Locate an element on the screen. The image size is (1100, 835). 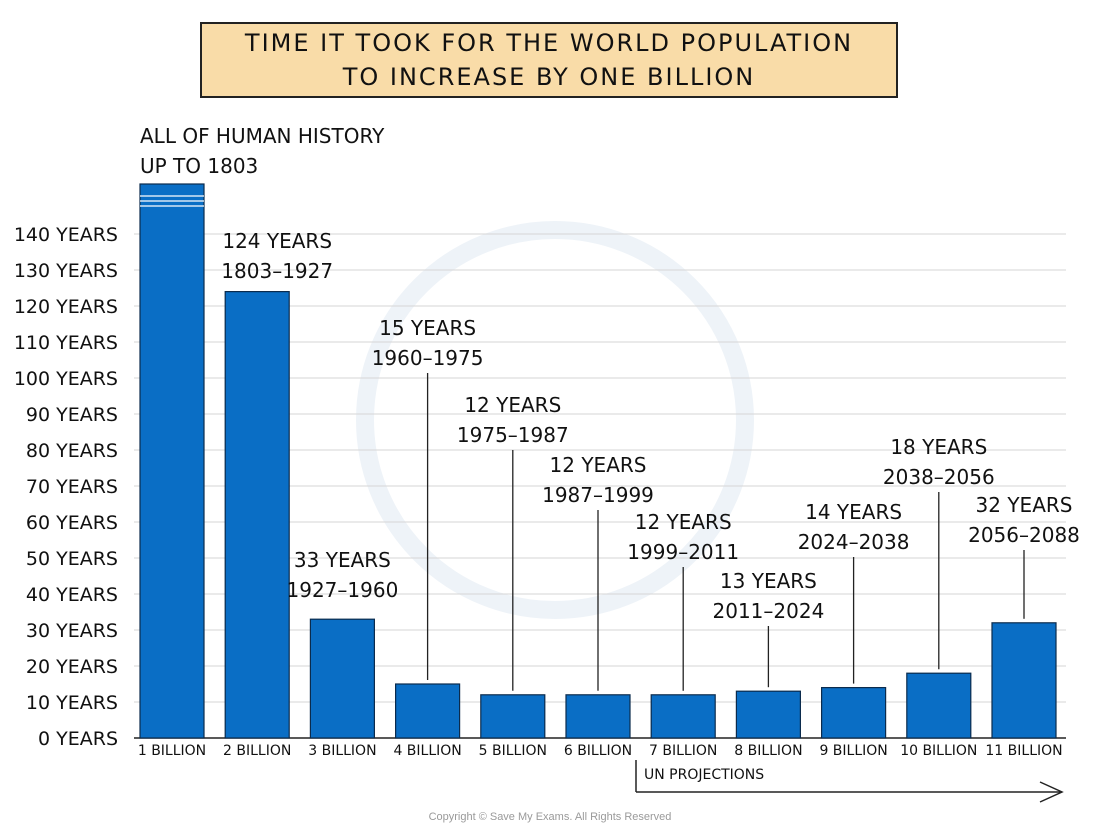
y-tick-label: 90 YEARS is located at coordinates (72, 415).